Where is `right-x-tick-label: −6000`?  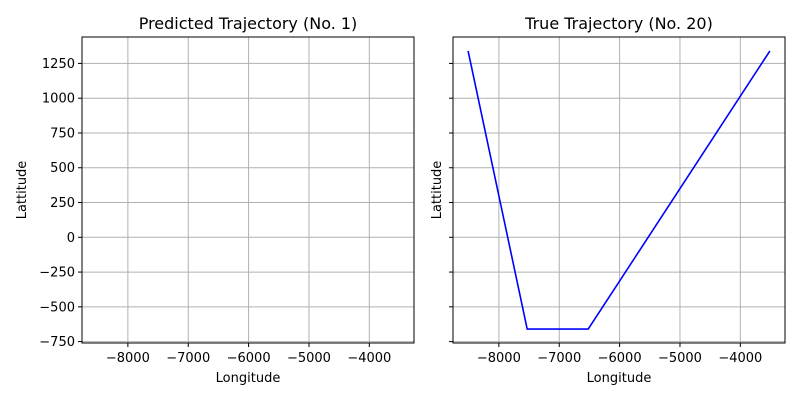
right-x-tick-label: −6000 is located at coordinates (620, 358).